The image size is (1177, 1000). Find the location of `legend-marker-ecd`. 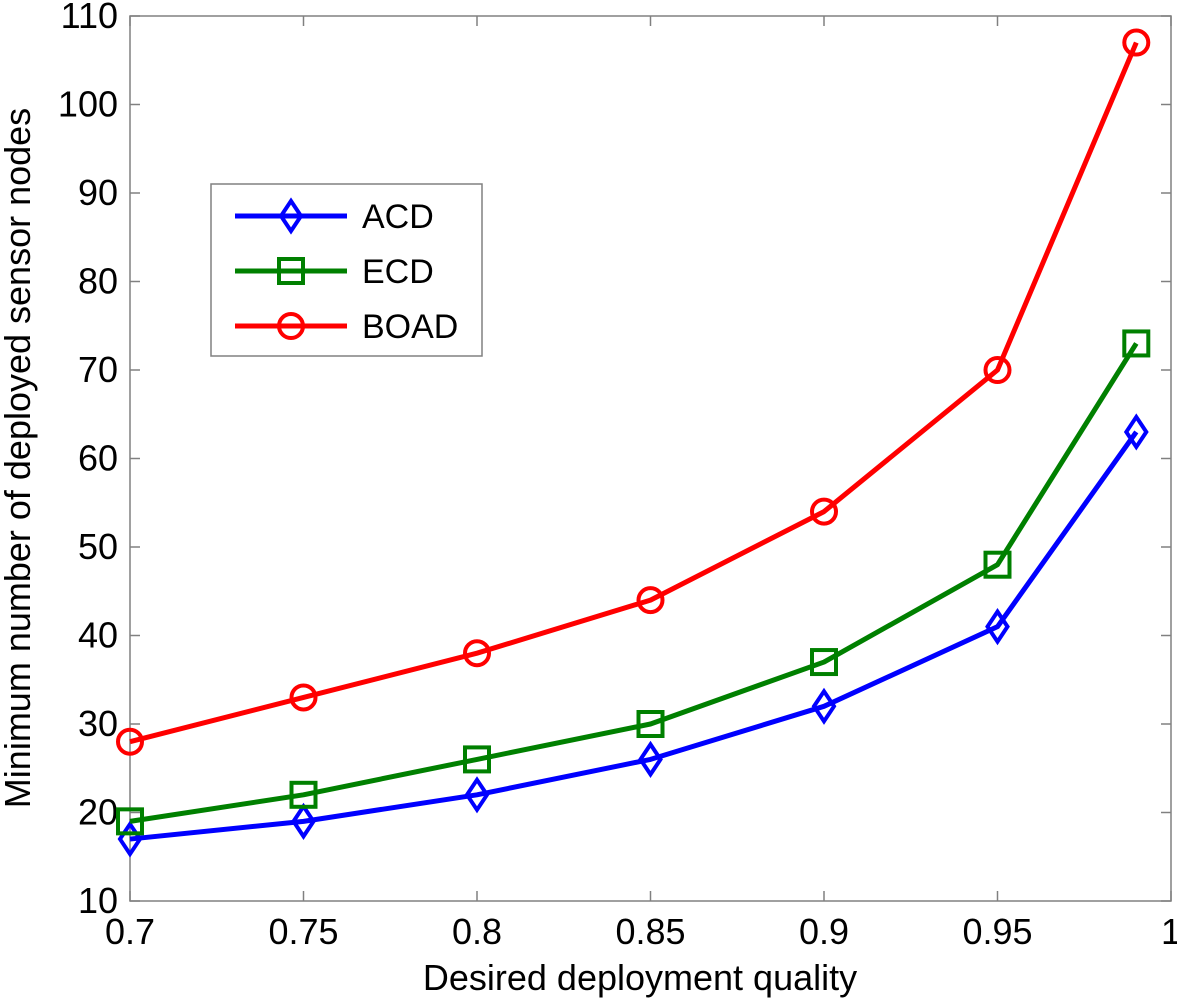

legend-marker-ecd is located at coordinates (291, 271).